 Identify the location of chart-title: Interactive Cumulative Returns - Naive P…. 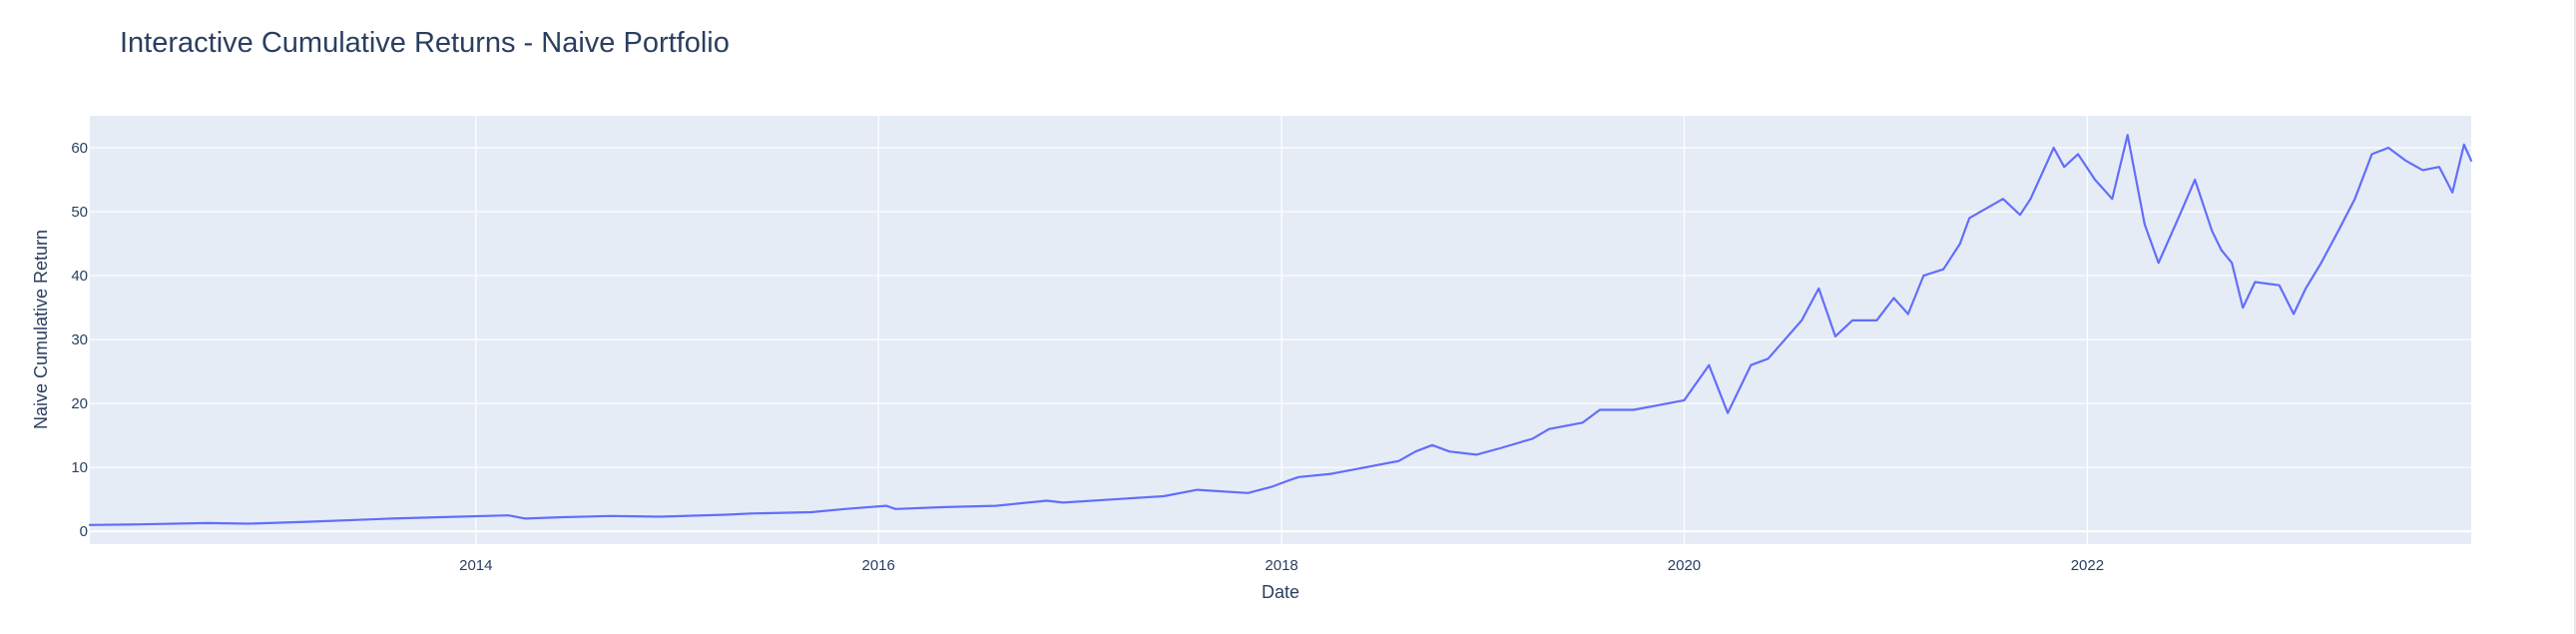
(425, 43).